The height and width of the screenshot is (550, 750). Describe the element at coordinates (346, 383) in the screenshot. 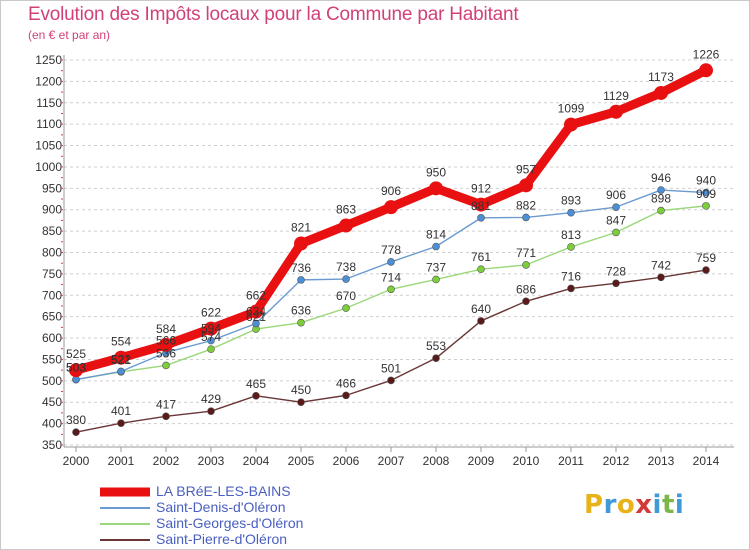

I see `data-label: 466` at that location.